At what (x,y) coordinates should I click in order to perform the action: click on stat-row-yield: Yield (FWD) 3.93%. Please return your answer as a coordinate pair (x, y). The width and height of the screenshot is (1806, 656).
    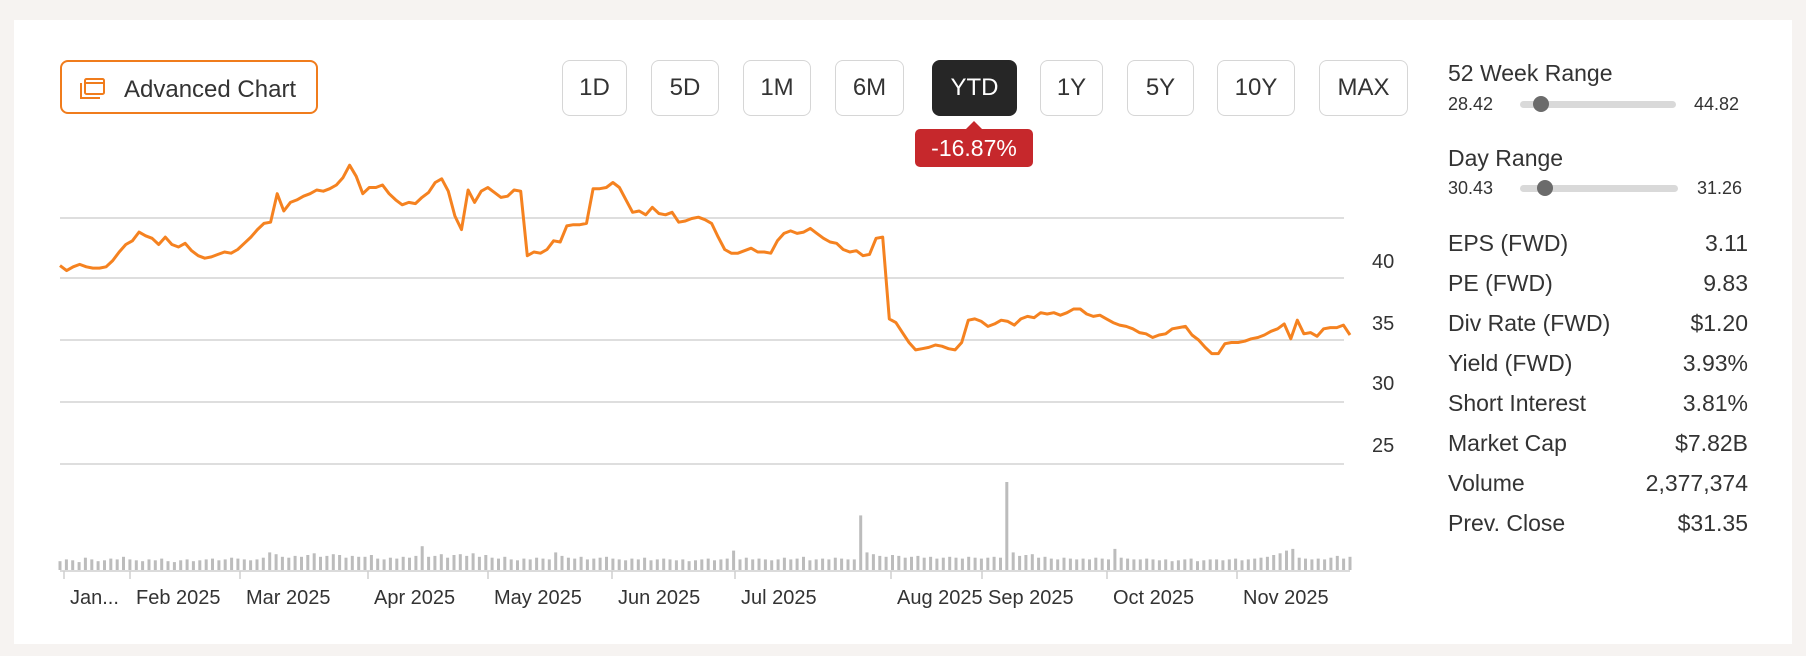
    Looking at the image, I should click on (1598, 367).